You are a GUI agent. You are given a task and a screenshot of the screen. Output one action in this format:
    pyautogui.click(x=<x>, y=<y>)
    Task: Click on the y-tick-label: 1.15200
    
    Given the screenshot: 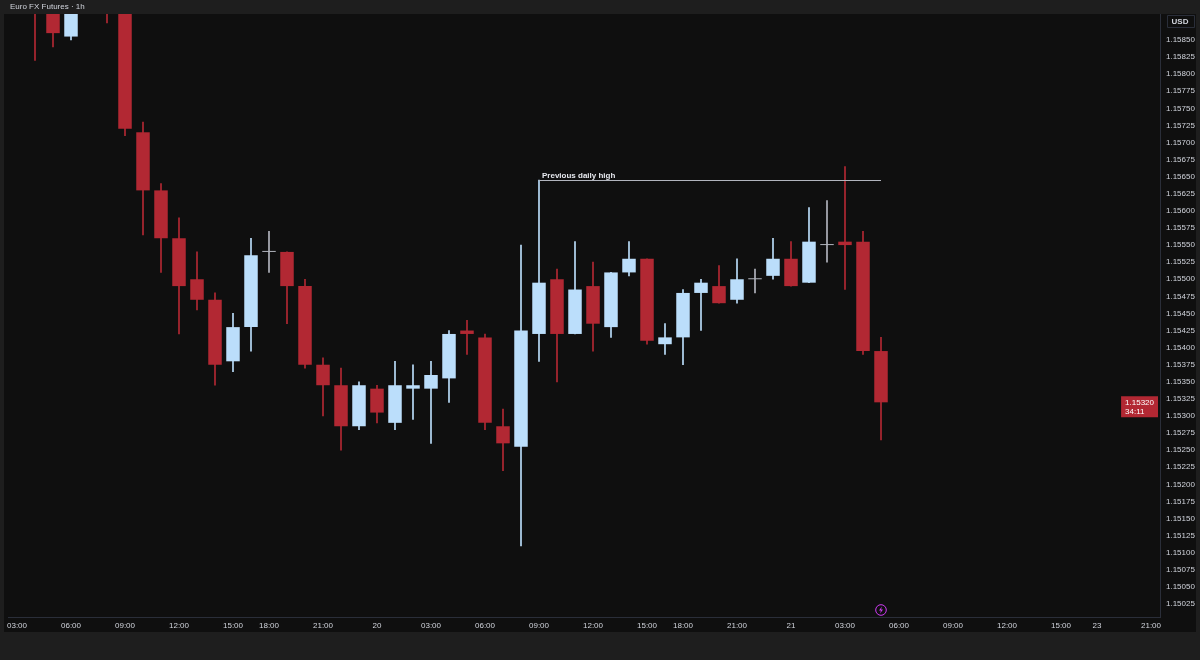 What is the action you would take?
    pyautogui.click(x=1181, y=484)
    